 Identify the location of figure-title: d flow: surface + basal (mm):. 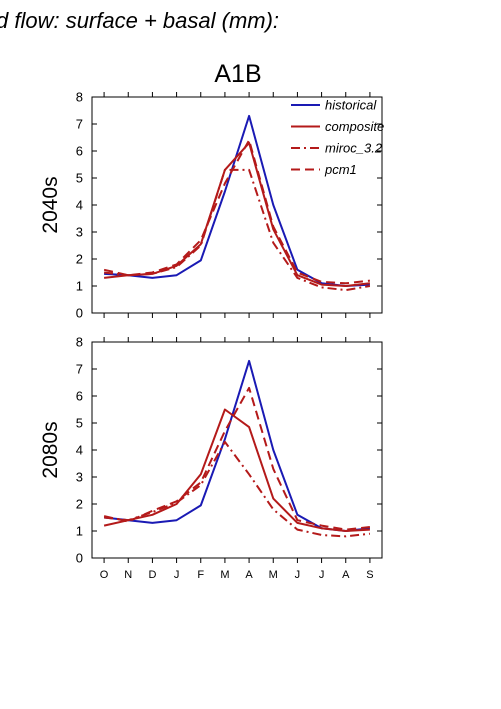
(139, 20).